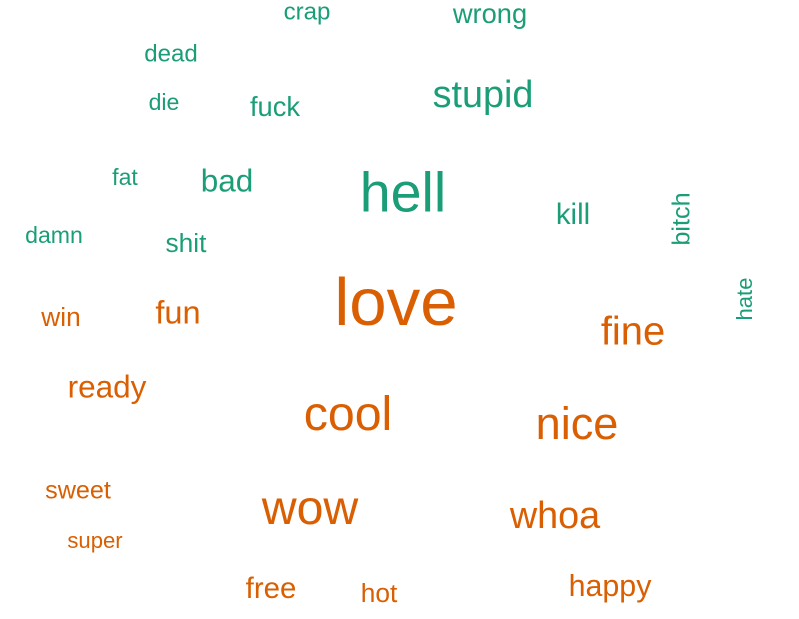 The image size is (799, 619). Describe the element at coordinates (275, 106) in the screenshot. I see `word-fuck: fuck` at that location.